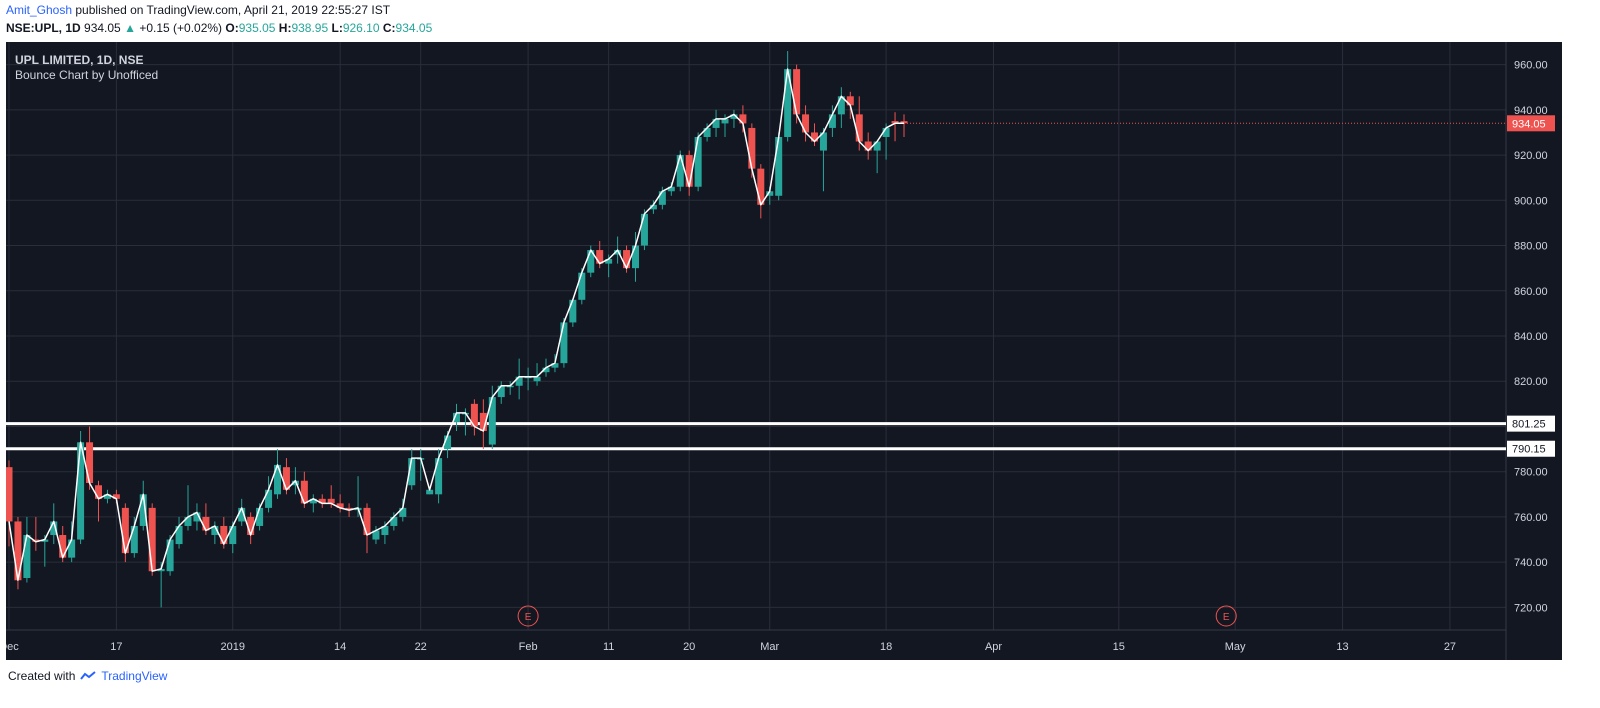 The width and height of the screenshot is (1600, 708). What do you see at coordinates (1531, 518) in the screenshot?
I see `y-tick-label: 760.00` at bounding box center [1531, 518].